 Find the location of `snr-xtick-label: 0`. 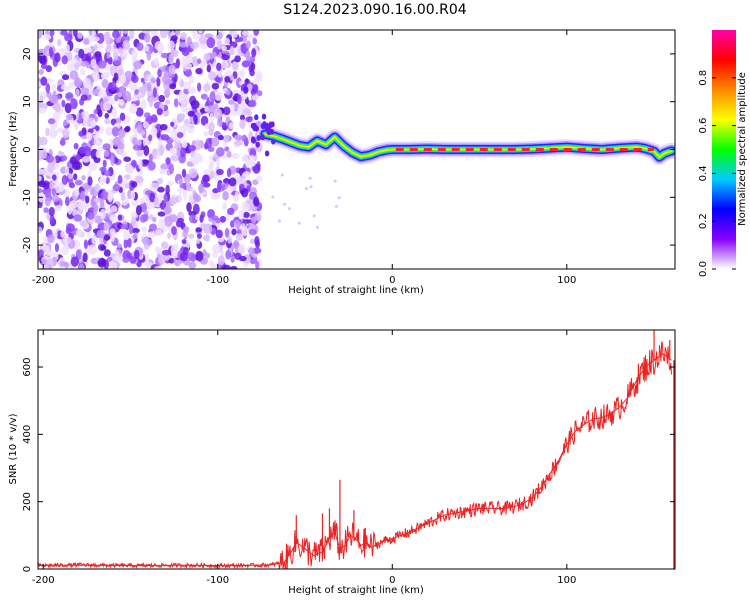

snr-xtick-label: 0 is located at coordinates (392, 580).